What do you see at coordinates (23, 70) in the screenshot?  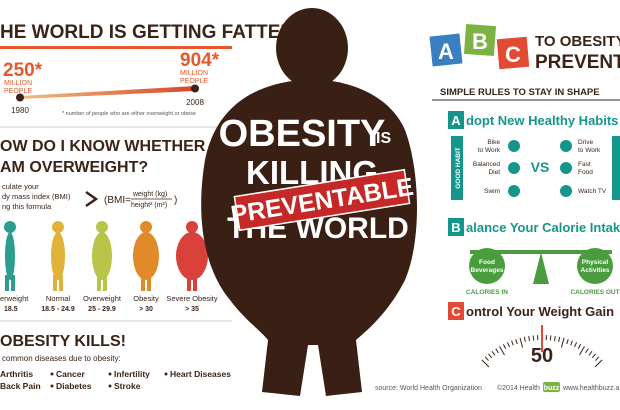 I see `stat-value: 250*` at bounding box center [23, 70].